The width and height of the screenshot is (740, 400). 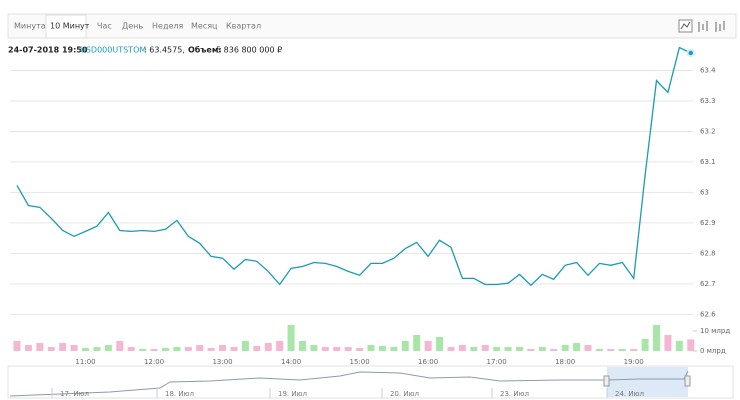 What do you see at coordinates (428, 362) in the screenshot?
I see `x-tick-label: 16:00` at bounding box center [428, 362].